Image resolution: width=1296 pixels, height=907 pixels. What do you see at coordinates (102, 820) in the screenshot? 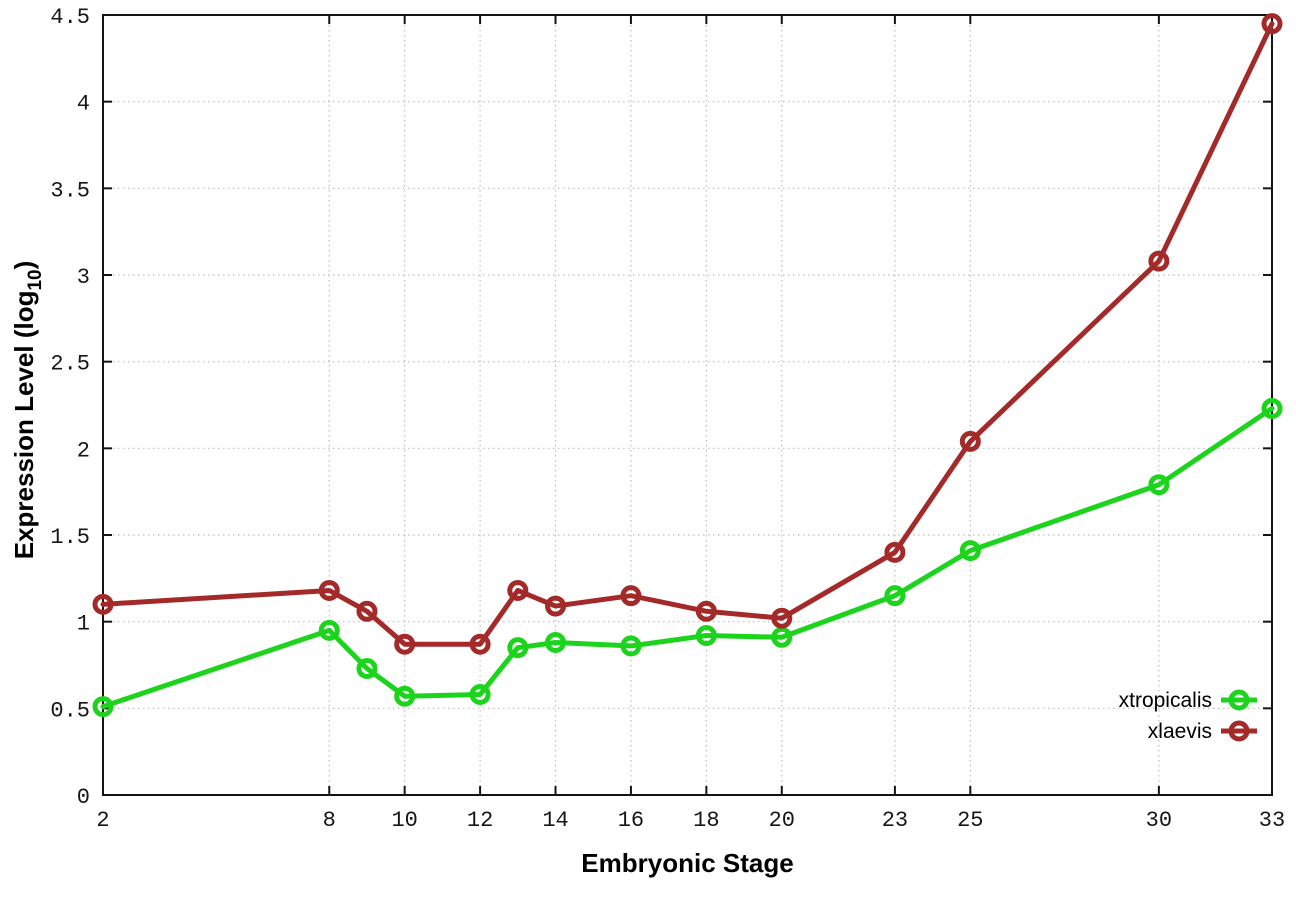
I see `x-tick-label: 2` at bounding box center [102, 820].